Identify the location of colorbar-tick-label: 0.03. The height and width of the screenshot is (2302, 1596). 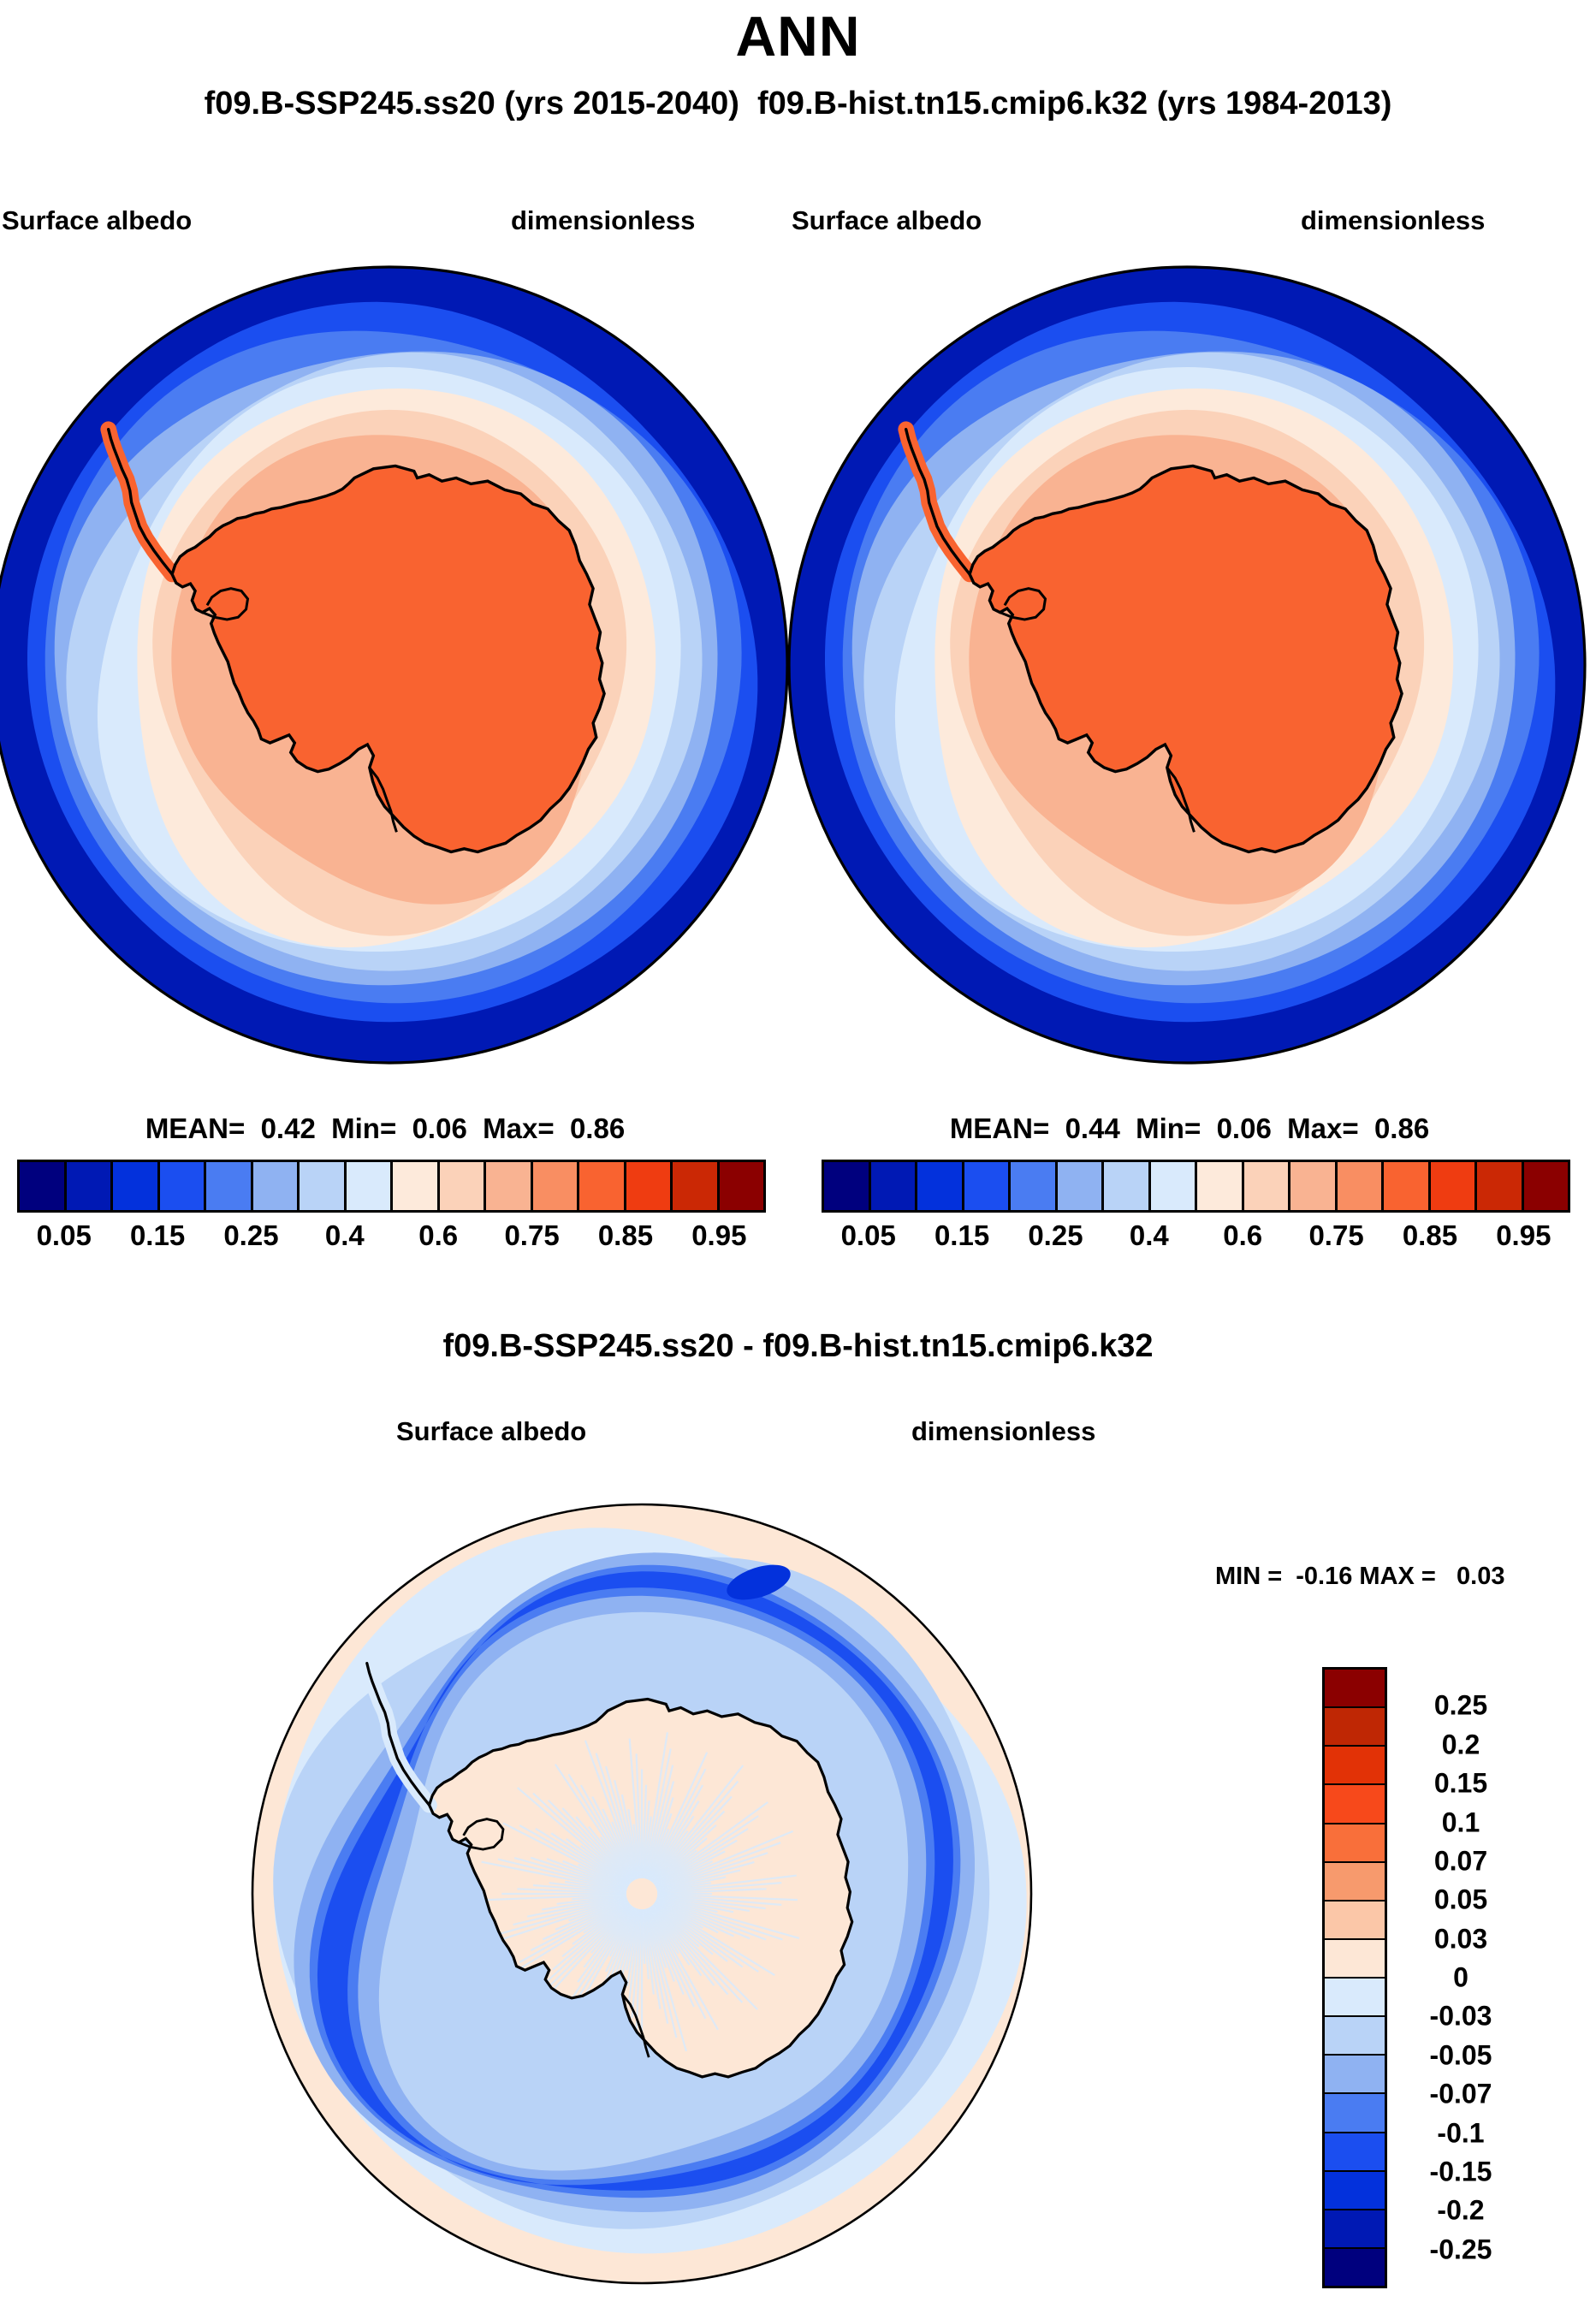
(1460, 1939).